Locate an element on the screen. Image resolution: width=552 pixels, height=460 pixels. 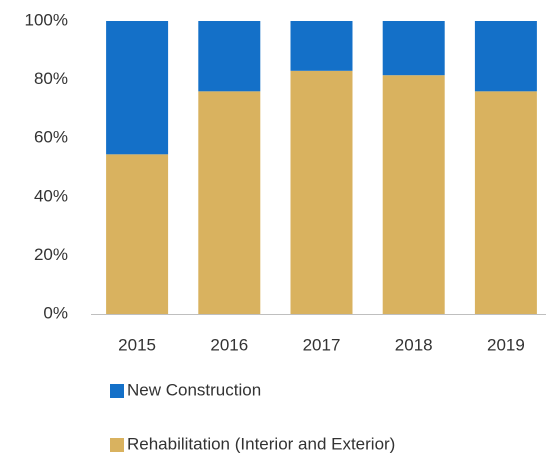
y-tick-label: 20% is located at coordinates (51, 254).